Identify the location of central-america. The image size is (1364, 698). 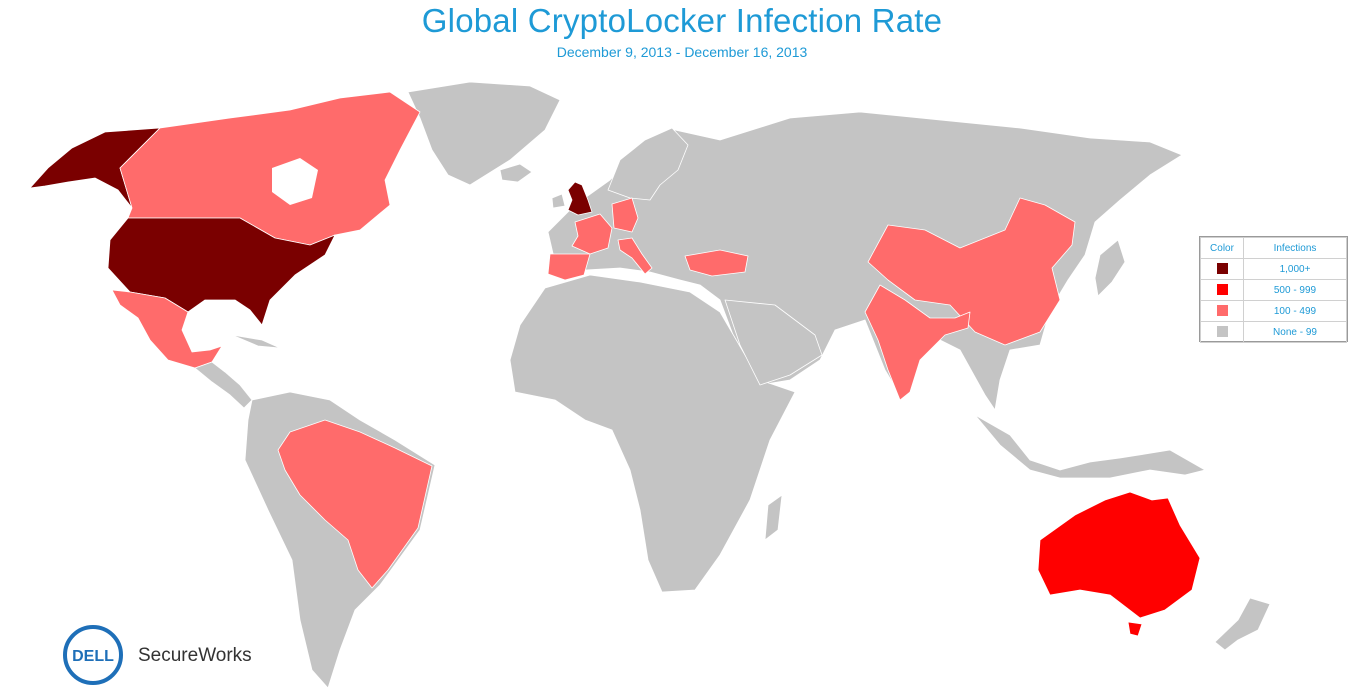
(223, 385).